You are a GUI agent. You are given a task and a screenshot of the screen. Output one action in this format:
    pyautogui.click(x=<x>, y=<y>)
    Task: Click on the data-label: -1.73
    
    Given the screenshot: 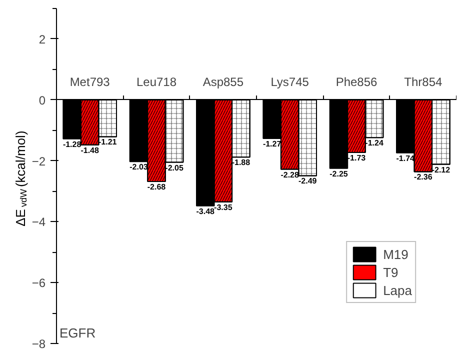 What is the action you would take?
    pyautogui.click(x=356, y=158)
    